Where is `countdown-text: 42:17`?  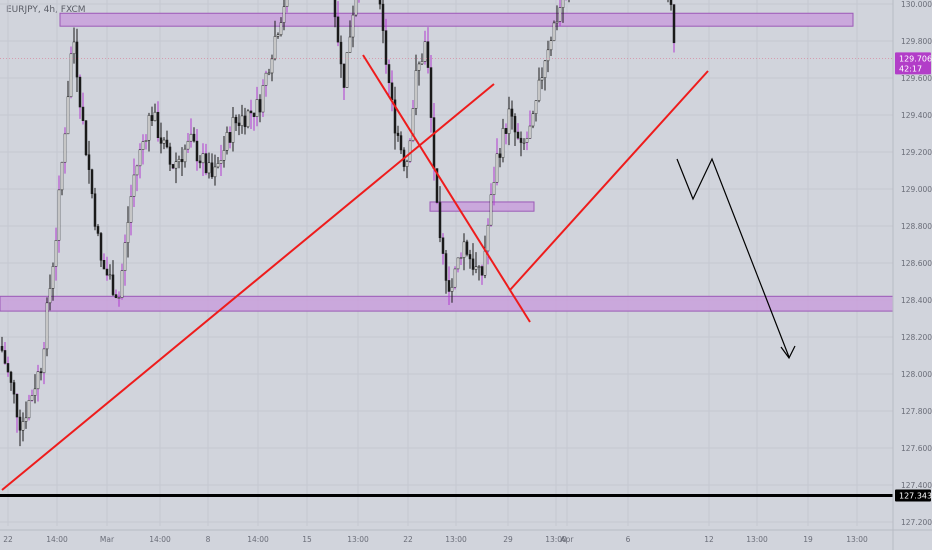
countdown-text: 42:17 is located at coordinates (910, 68).